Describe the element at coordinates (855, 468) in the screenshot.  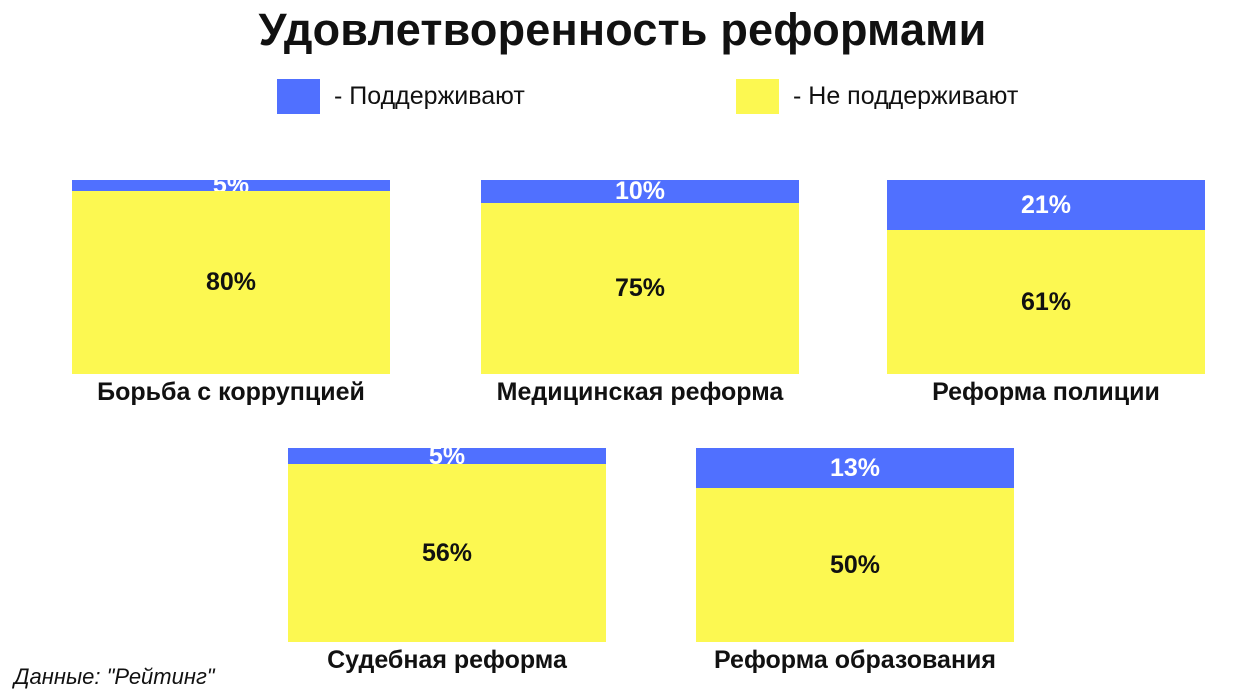
I see `bar-support: 13%` at that location.